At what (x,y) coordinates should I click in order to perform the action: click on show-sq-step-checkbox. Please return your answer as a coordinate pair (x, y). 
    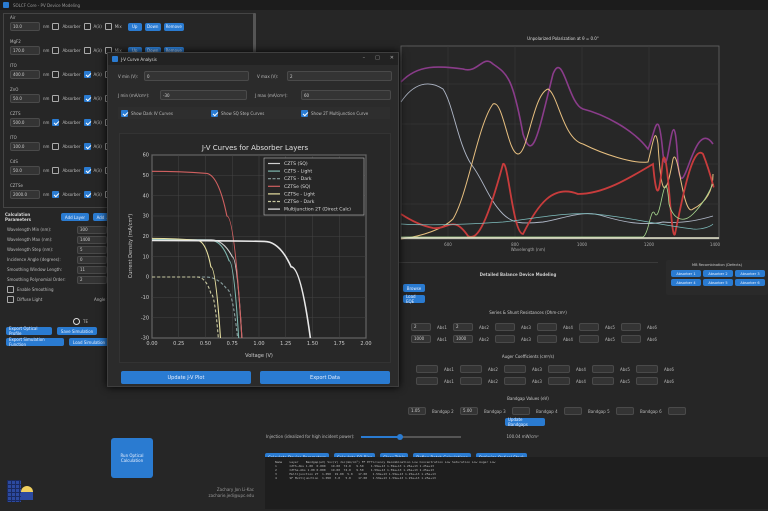
    Looking at the image, I should click on (214, 113).